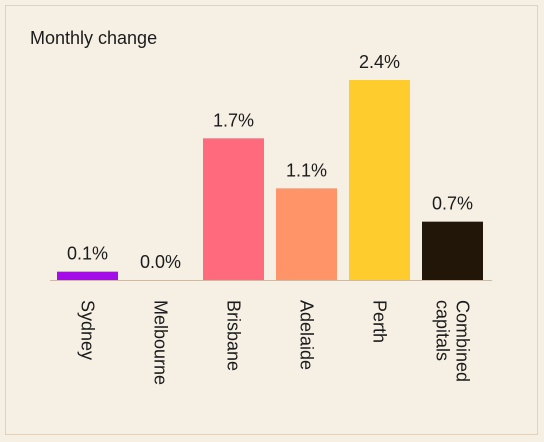 The width and height of the screenshot is (544, 442). I want to click on chart-title: Monthly change, so click(94, 38).